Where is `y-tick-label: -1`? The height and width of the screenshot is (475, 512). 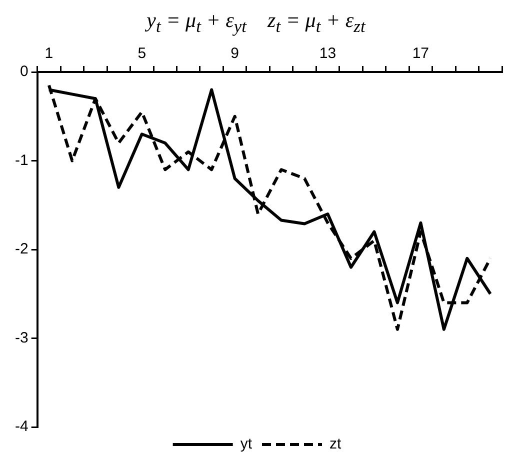 y-tick-label: -1 is located at coordinates (21, 160).